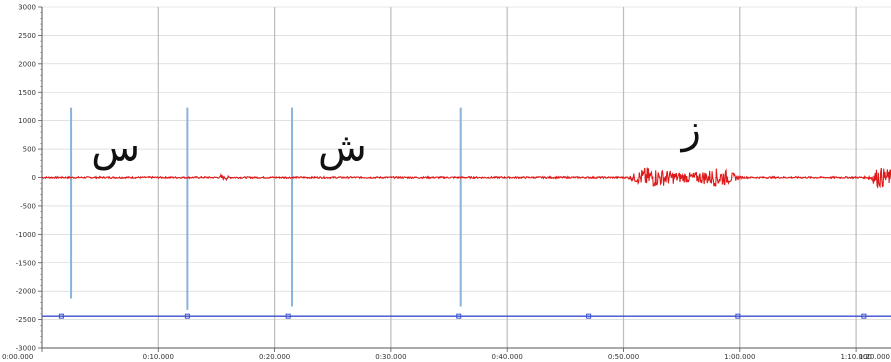 This screenshot has height=362, width=891. What do you see at coordinates (27, 93) in the screenshot?
I see `y-tick-label: 1500` at bounding box center [27, 93].